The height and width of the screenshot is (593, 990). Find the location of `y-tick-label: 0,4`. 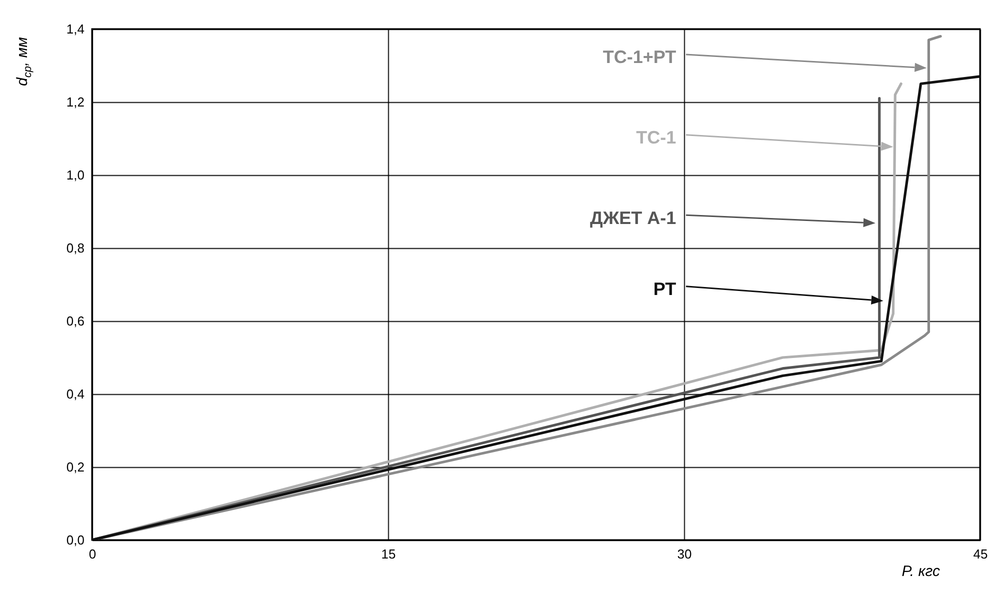

y-tick-label: 0,4 is located at coordinates (75, 394).